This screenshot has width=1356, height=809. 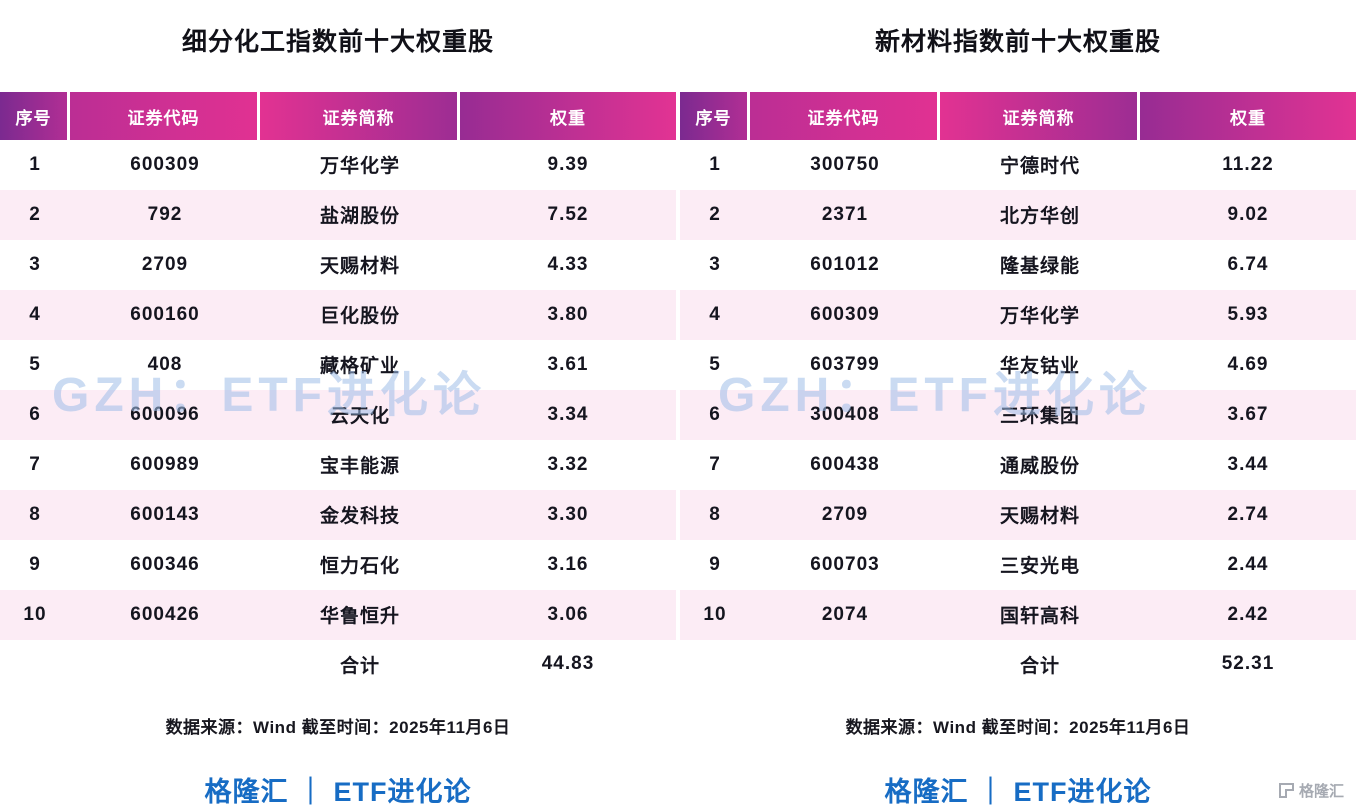 What do you see at coordinates (338, 464) in the screenshot?
I see `table-row: 7 600989 宝丰能源 3.32` at bounding box center [338, 464].